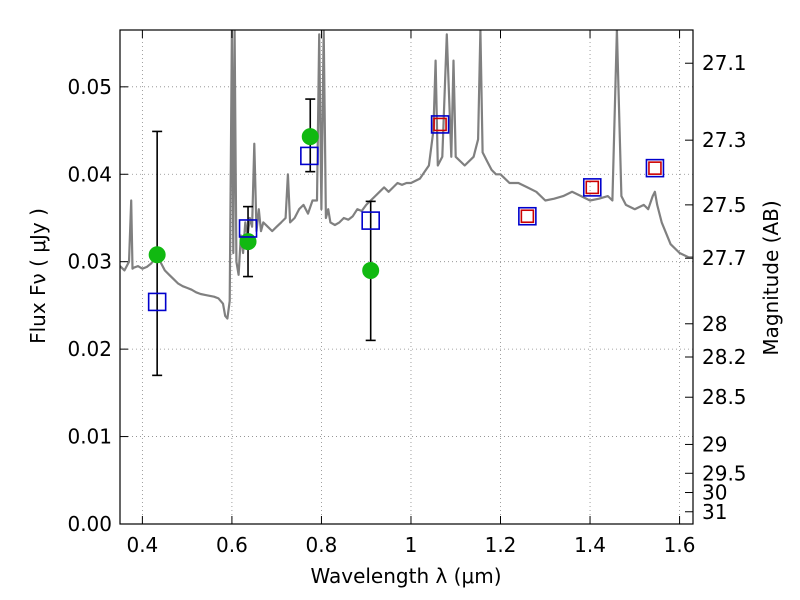 This screenshot has width=800, height=600. I want to click on y-tick-label: 0.05, so click(89, 87).